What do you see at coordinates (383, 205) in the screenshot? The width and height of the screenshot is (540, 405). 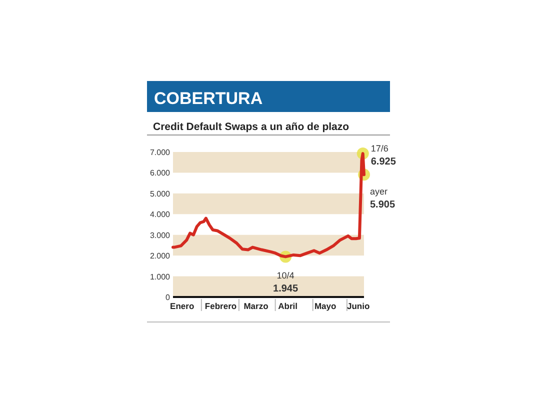 I see `annotation: 5.905` at bounding box center [383, 205].